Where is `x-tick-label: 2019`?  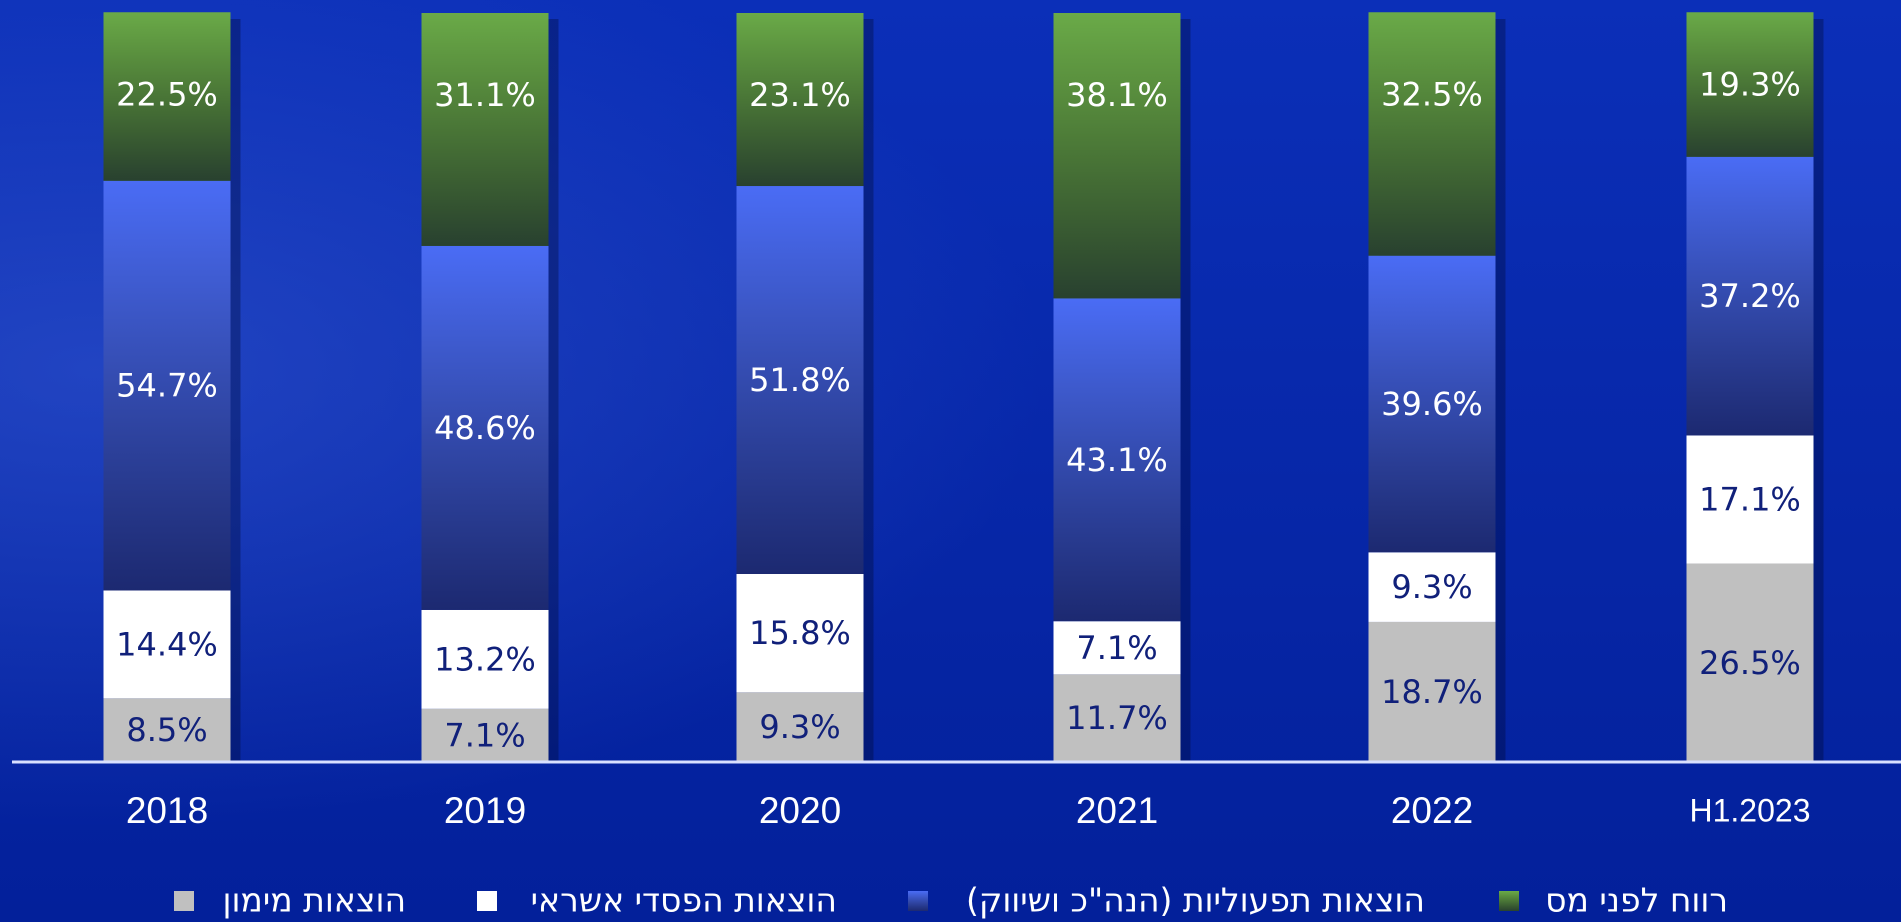 x-tick-label: 2019 is located at coordinates (485, 810).